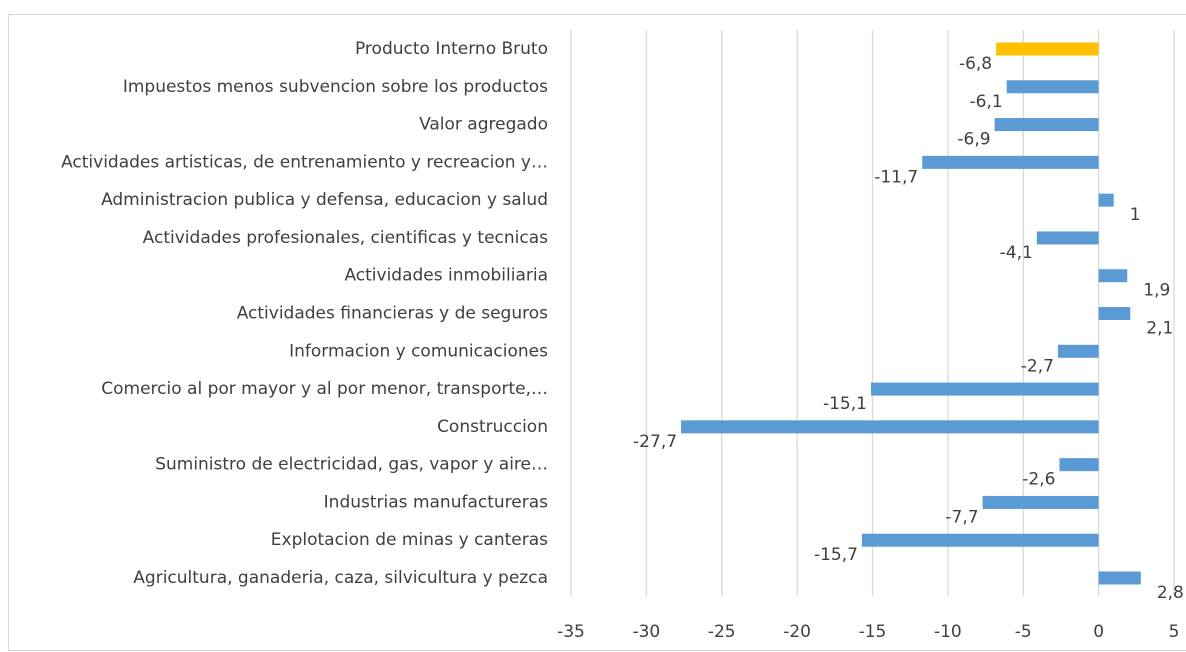  I want to click on value-label: -6,1, so click(985, 102).